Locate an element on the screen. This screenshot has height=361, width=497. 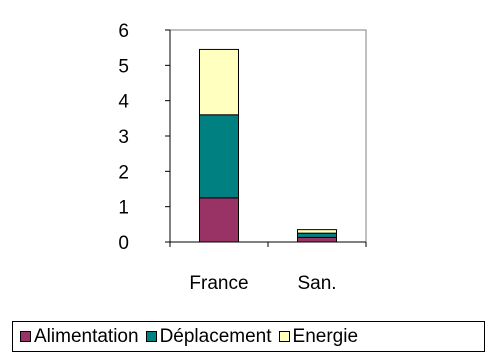
bar-stacks is located at coordinates (268, 145).